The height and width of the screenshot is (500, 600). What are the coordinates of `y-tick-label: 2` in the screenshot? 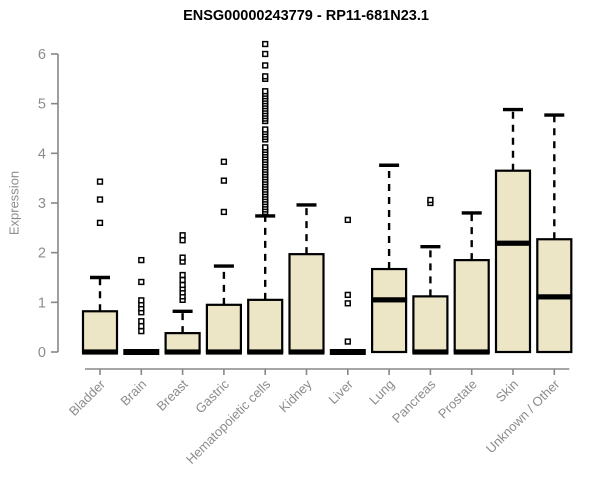 It's located at (42, 254).